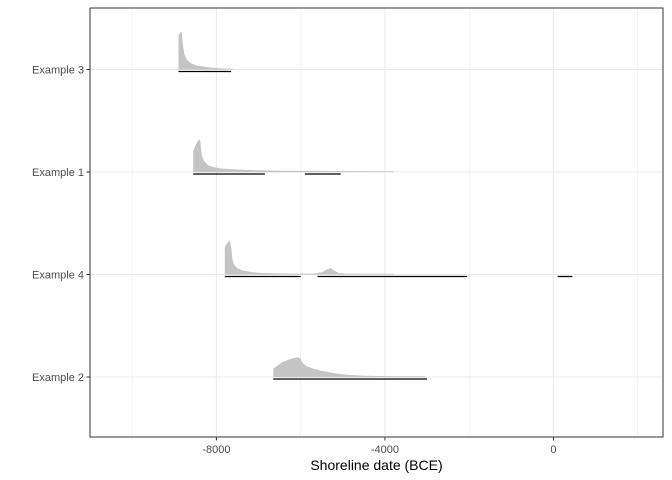 This screenshot has height=480, width=672. I want to click on x-tick-label: -4000, so click(385, 450).